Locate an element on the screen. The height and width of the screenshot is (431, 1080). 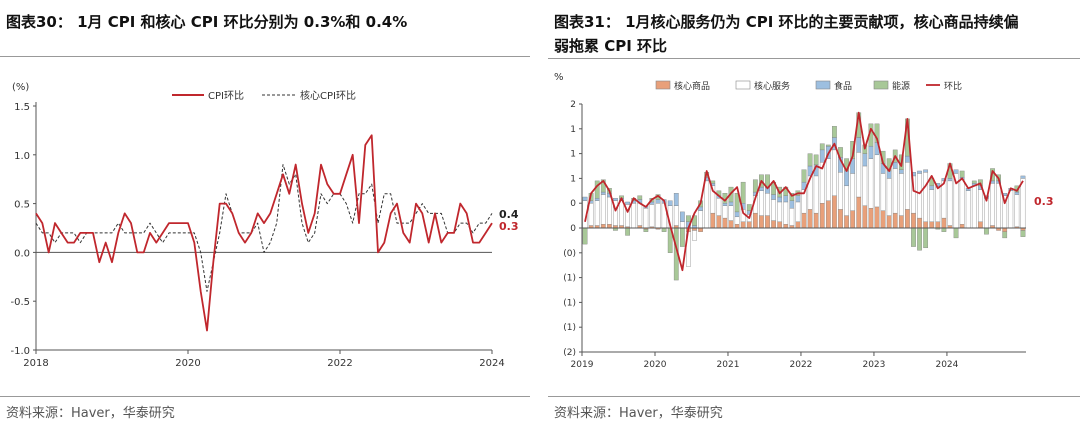
chart-title-right-line2: 弱拖累 CPI 环比 is located at coordinates (611, 46).